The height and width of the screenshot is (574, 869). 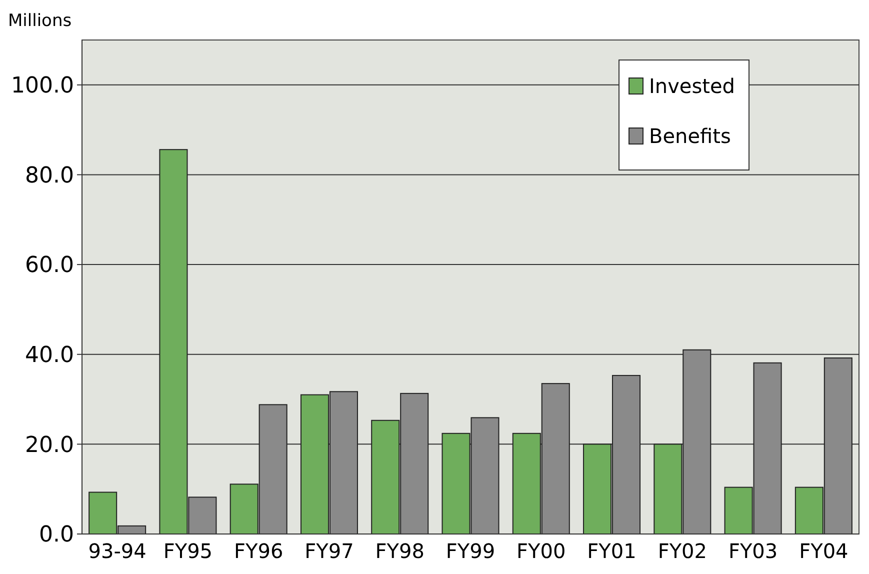 What do you see at coordinates (49, 355) in the screenshot?
I see `y-tick-label: 40.0` at bounding box center [49, 355].